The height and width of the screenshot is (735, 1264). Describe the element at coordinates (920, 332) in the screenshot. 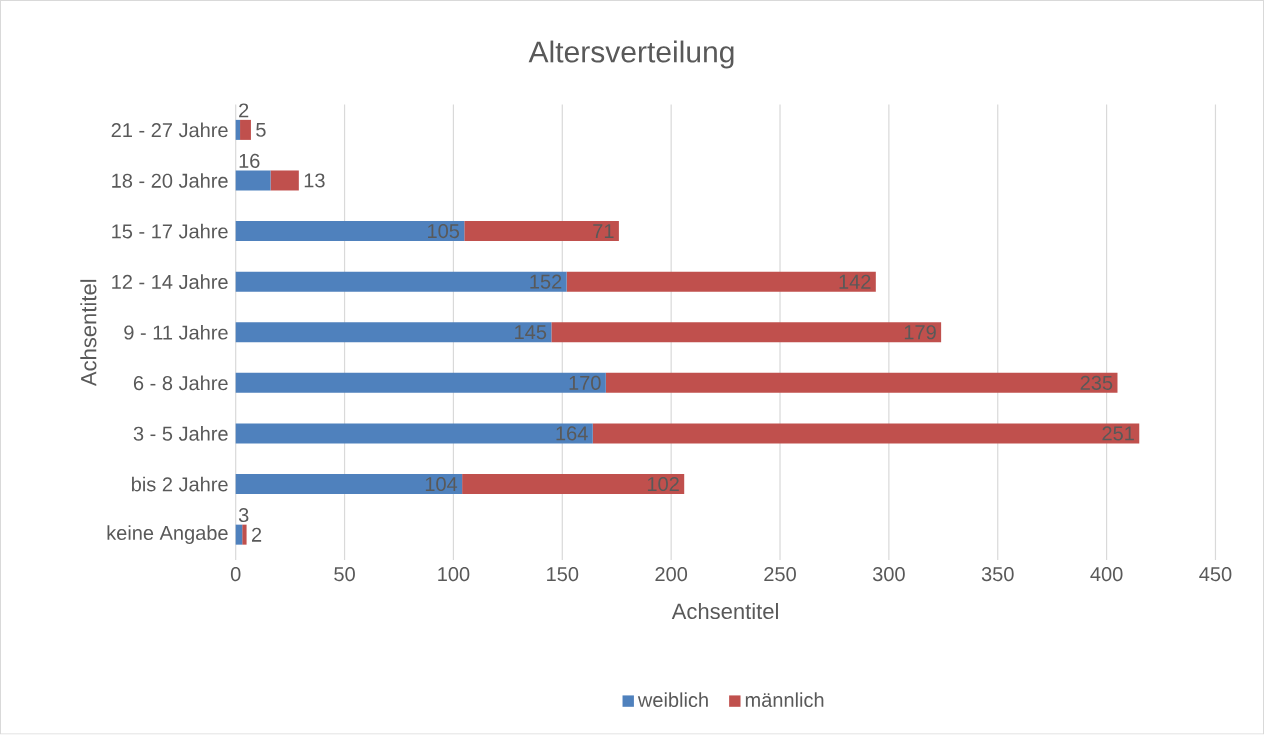

I see `data-label: 179` at that location.